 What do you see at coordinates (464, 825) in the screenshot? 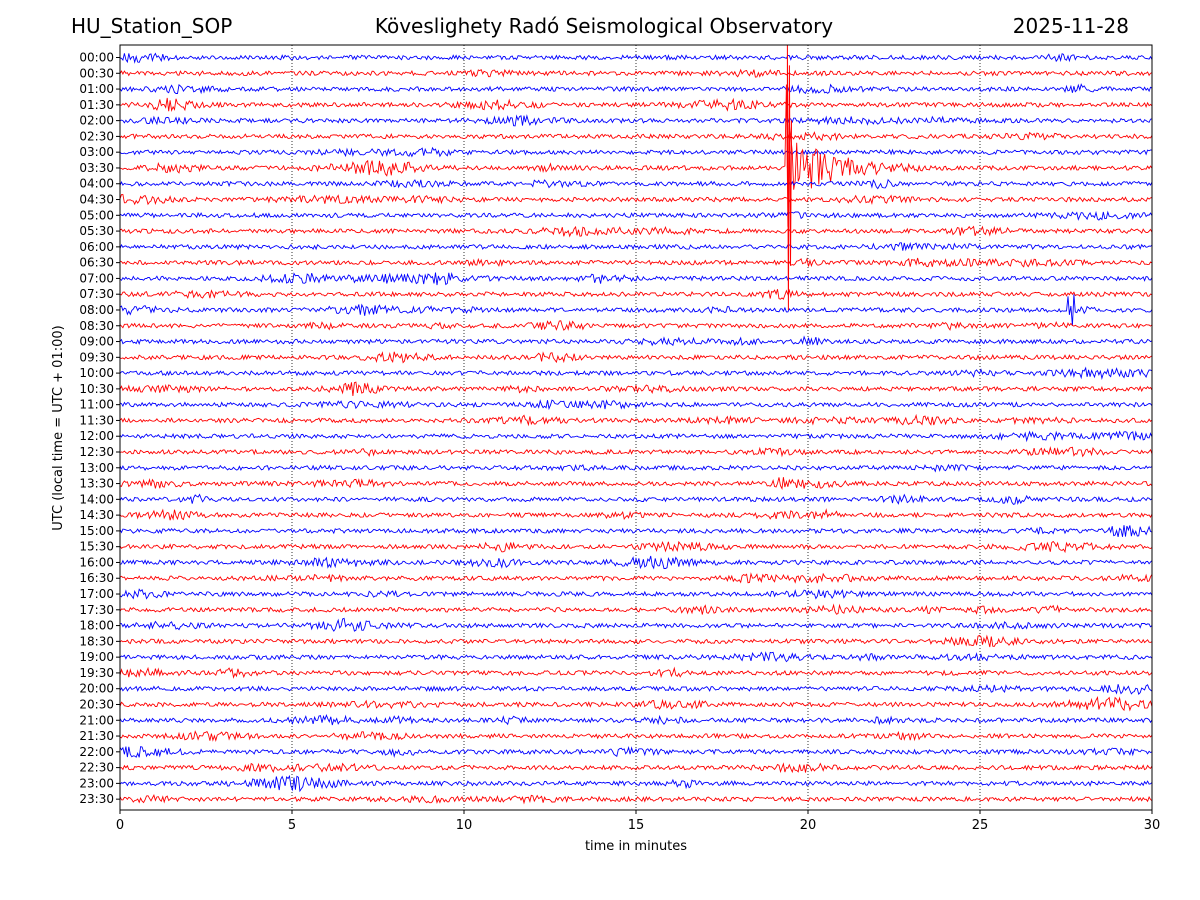
I see `x-tick-label: 10` at bounding box center [464, 825].